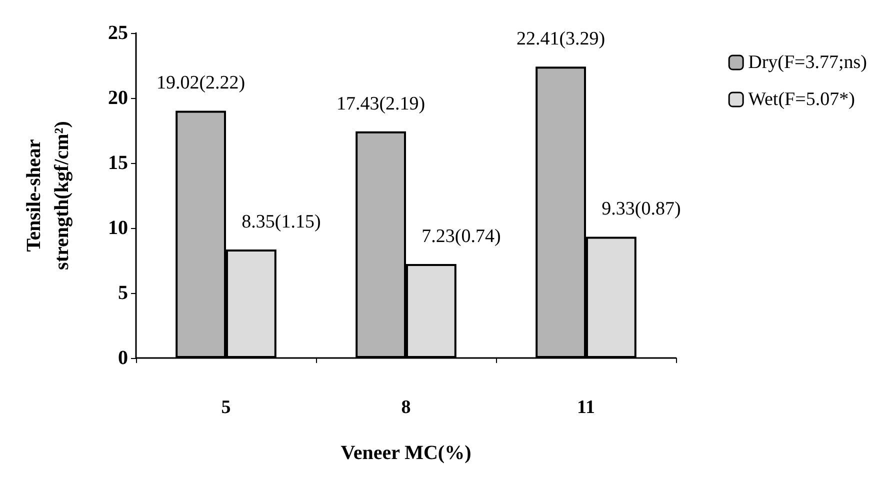 The height and width of the screenshot is (486, 884). Describe the element at coordinates (406, 453) in the screenshot. I see `x-axis-title: Veneer MC(%)` at that location.